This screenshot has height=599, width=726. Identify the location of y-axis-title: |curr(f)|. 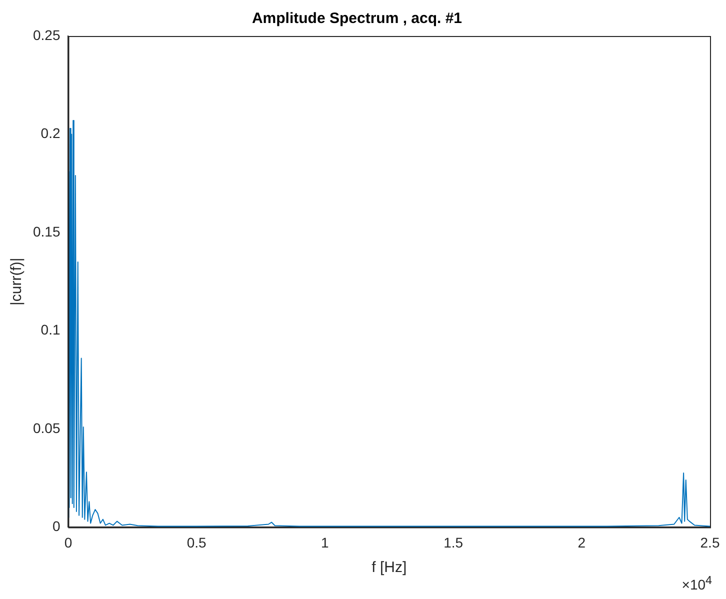
(17, 282).